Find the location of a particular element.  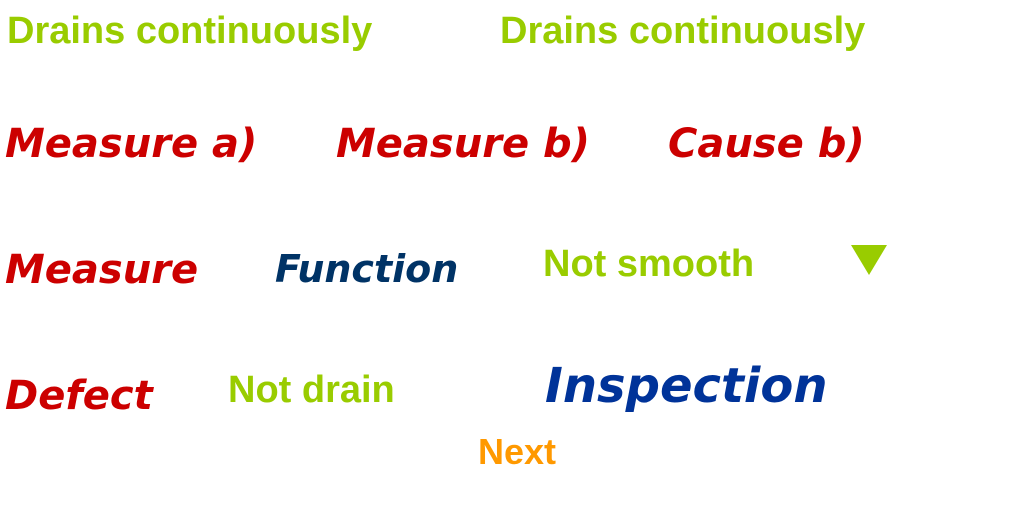

not-drain-label: Not drain is located at coordinates (311, 390).